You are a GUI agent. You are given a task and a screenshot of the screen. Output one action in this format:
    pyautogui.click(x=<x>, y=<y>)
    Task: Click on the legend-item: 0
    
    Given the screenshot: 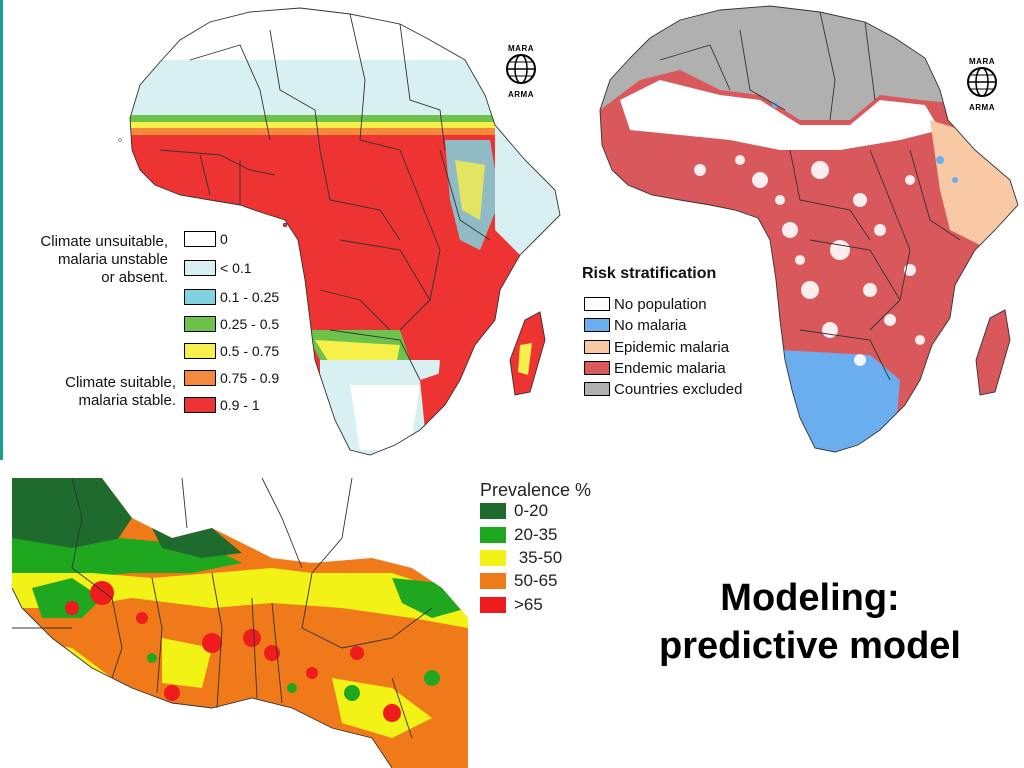 What is the action you would take?
    pyautogui.click(x=206, y=239)
    